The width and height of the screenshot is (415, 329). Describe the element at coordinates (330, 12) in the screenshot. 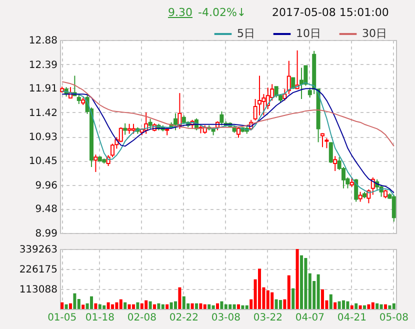

I see `text: 2017-05-08 15:01:00` at that location.